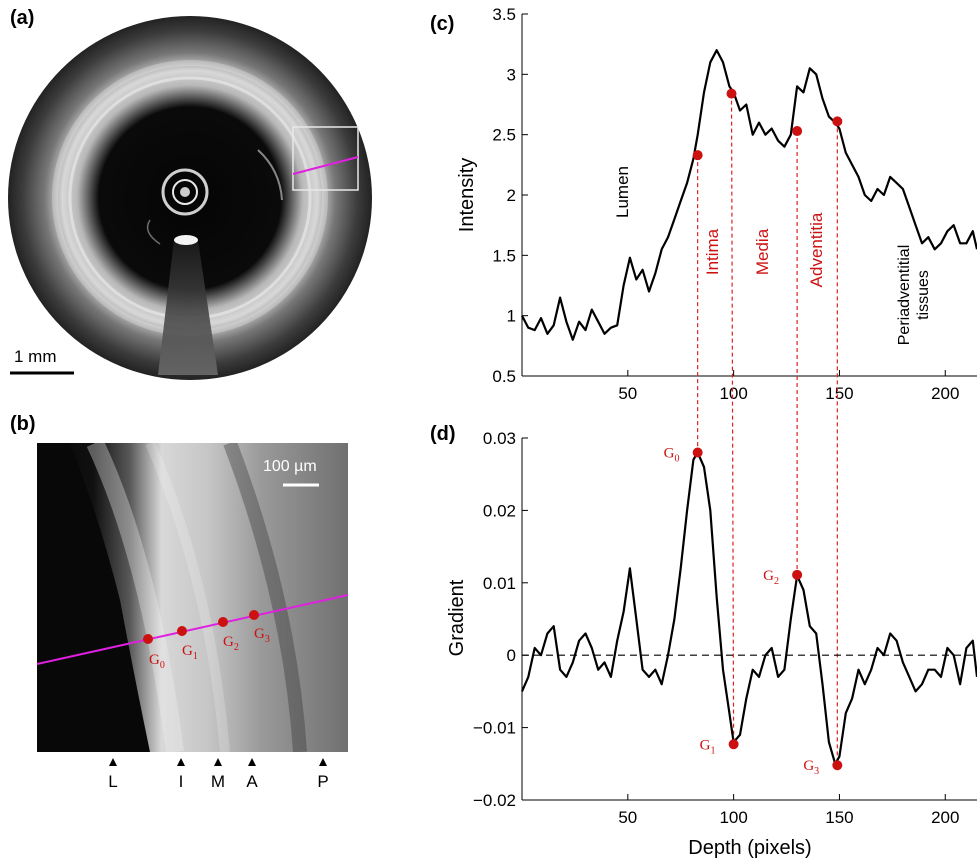 The image size is (977, 864). I want to click on arrow-i-label: I, so click(181, 781).